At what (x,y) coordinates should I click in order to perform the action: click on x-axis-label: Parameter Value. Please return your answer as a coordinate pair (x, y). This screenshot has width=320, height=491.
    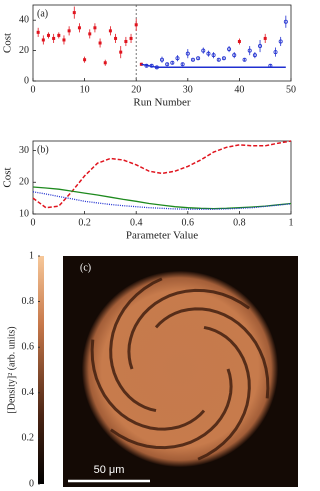
    Looking at the image, I should click on (162, 236).